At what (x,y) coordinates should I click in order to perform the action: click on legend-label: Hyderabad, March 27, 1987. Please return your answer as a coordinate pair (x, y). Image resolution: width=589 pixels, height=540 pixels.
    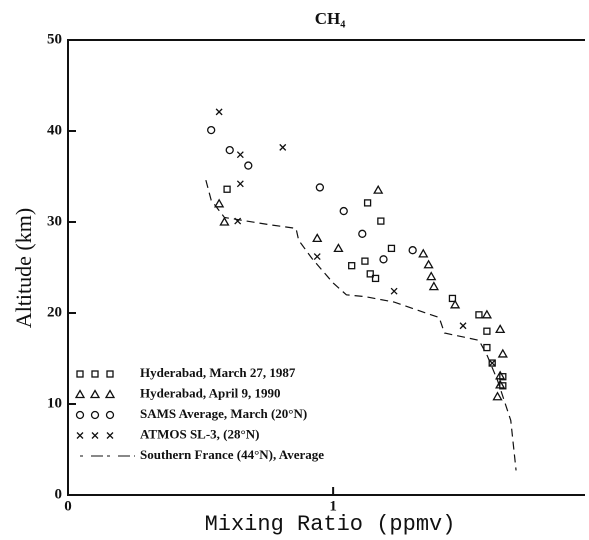
    Looking at the image, I should click on (218, 372).